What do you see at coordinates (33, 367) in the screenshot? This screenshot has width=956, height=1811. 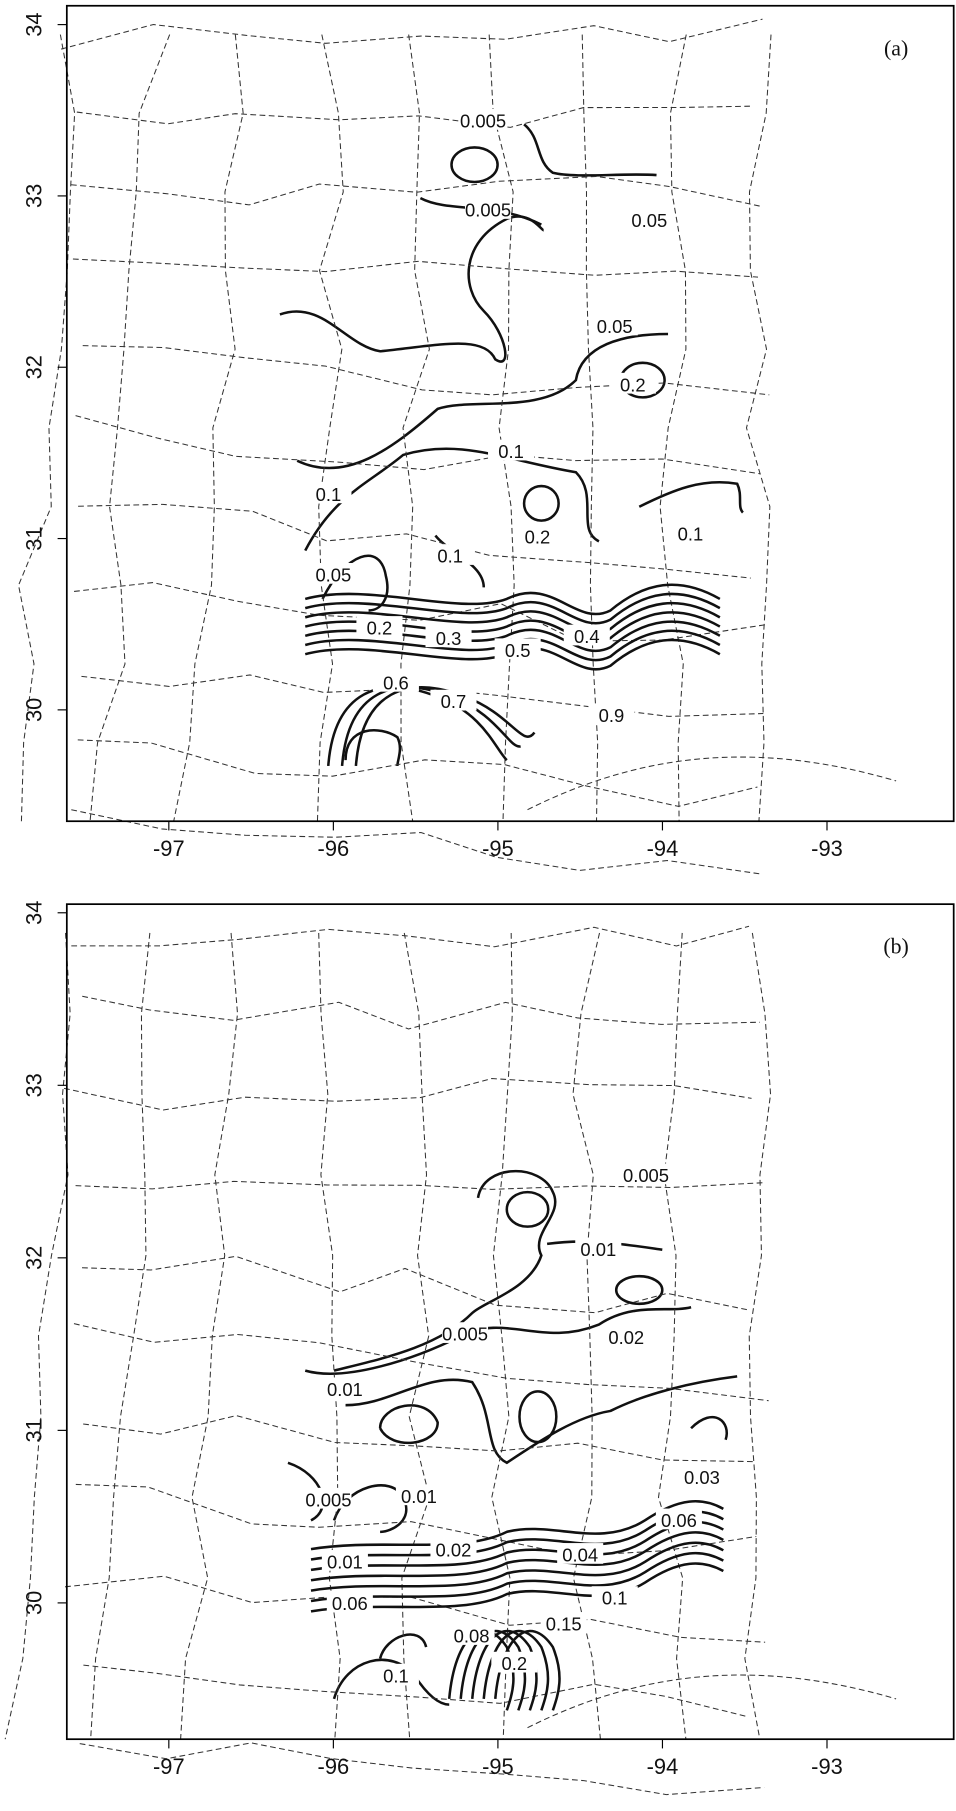 I see `y-tick-label: 32` at bounding box center [33, 367].